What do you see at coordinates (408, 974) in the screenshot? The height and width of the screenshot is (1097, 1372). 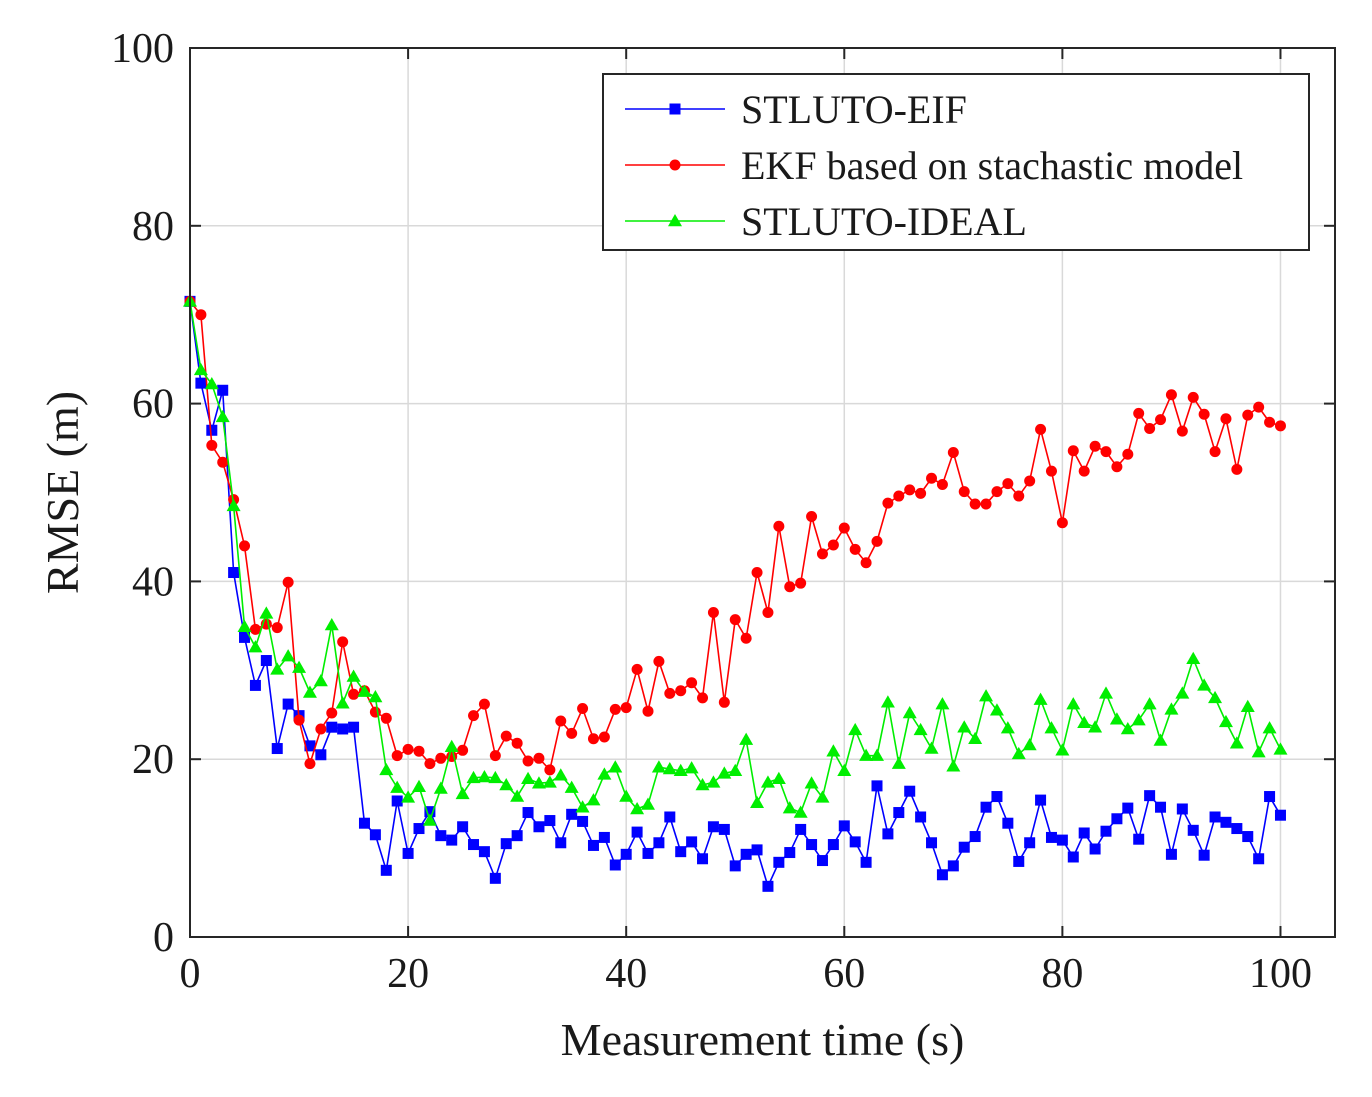 I see `x-tick-label: 20` at bounding box center [408, 974].